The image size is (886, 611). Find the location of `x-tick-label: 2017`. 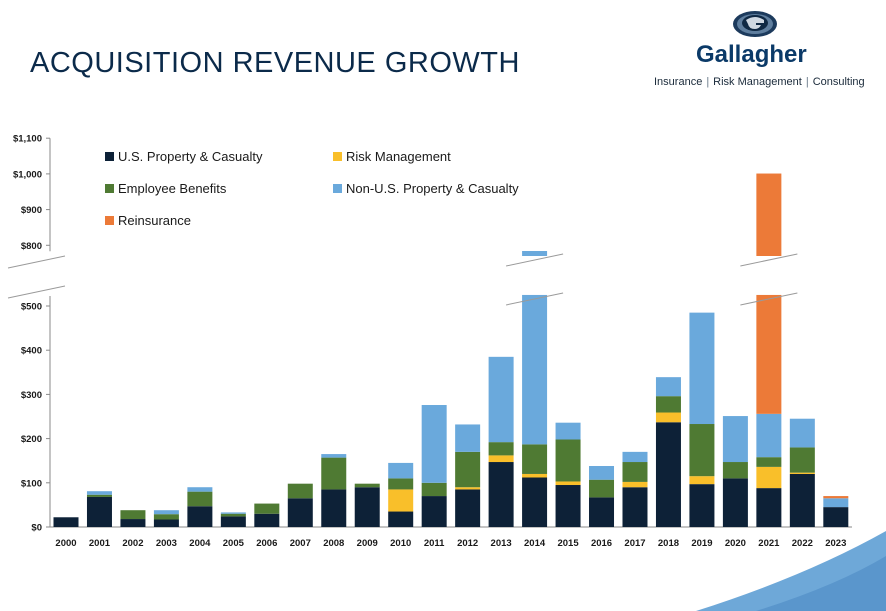

x-tick-label: 2017 is located at coordinates (634, 543).